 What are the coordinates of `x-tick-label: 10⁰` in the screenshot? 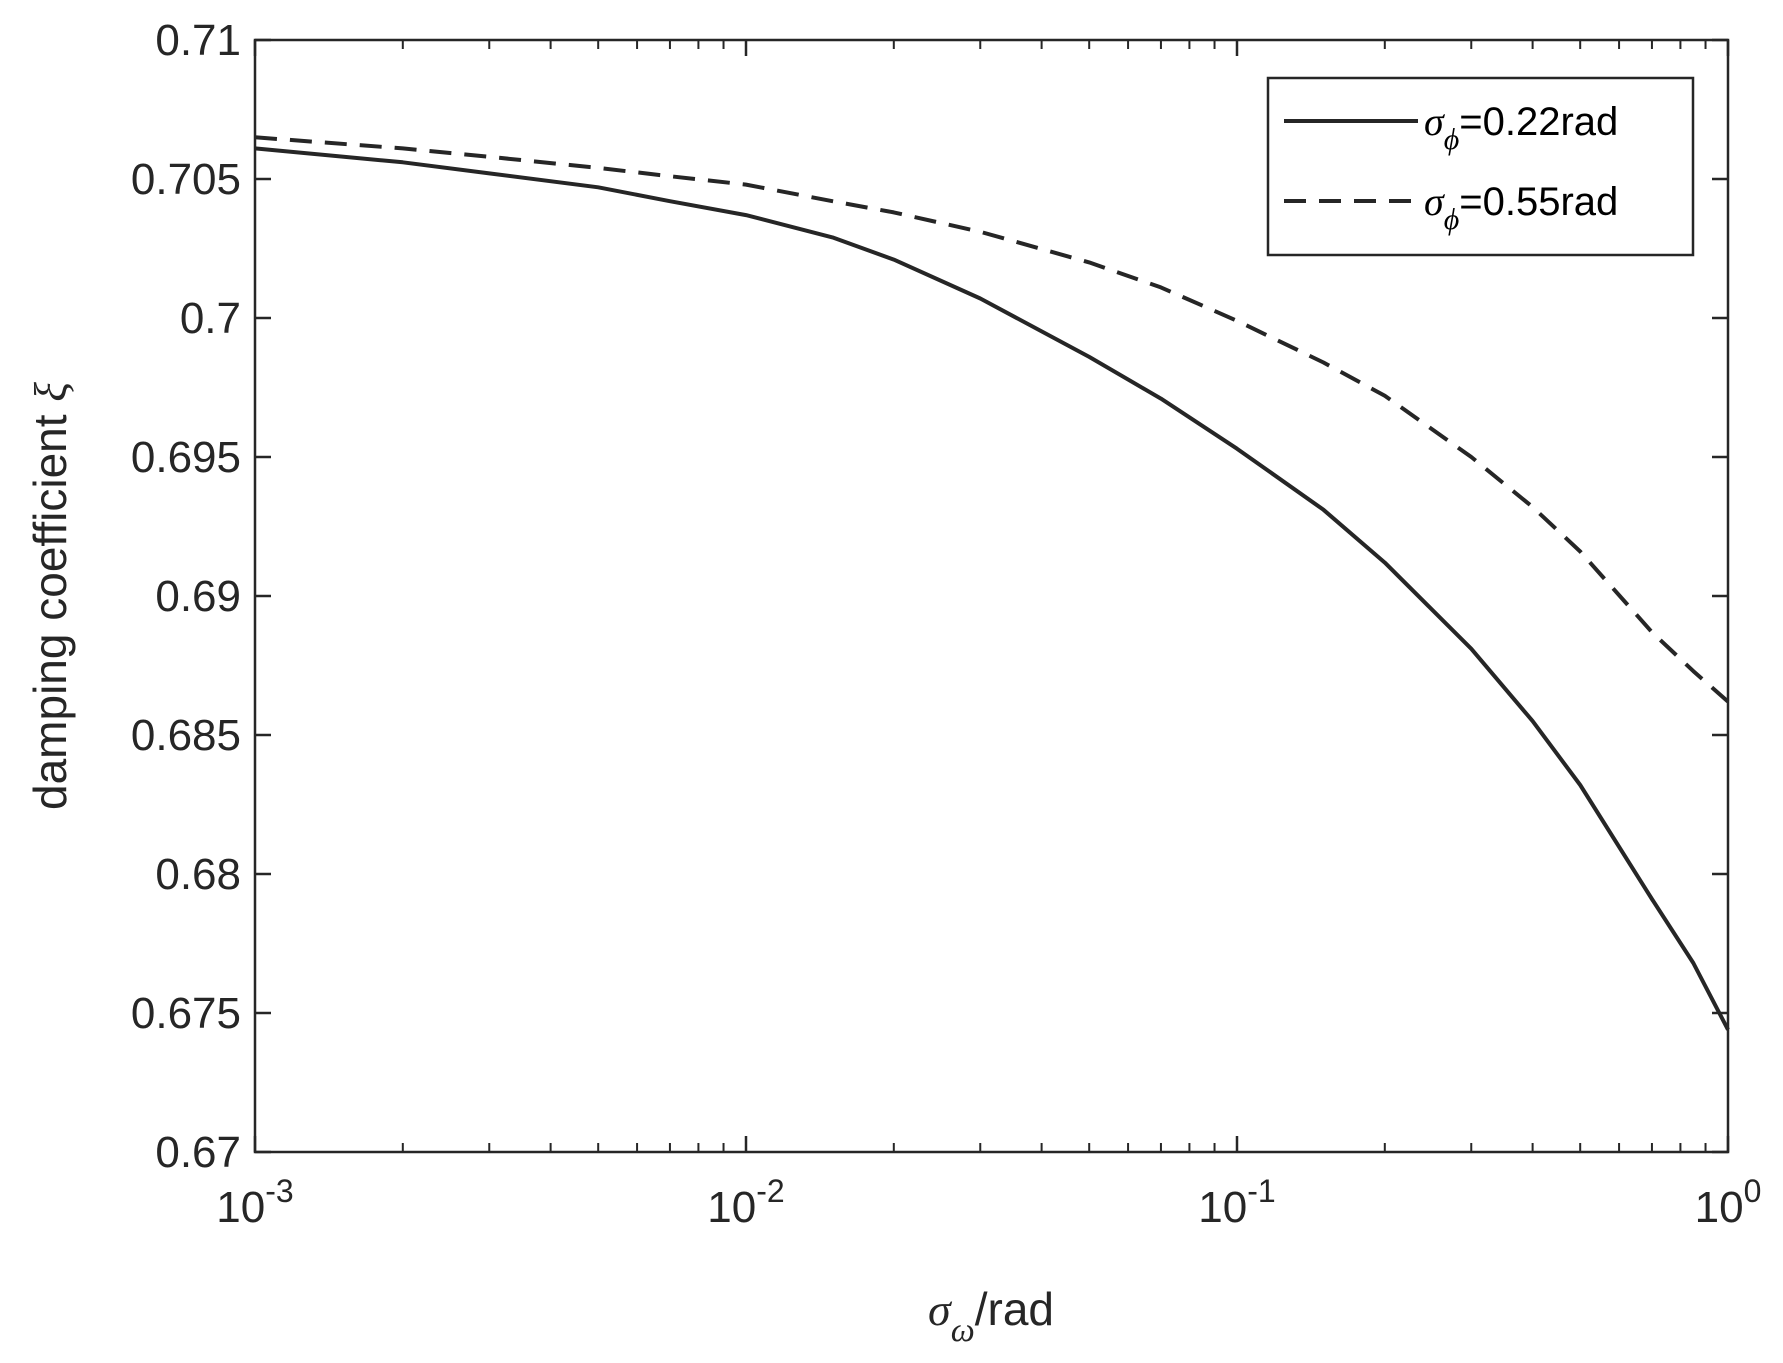 It's located at (1728, 1202).